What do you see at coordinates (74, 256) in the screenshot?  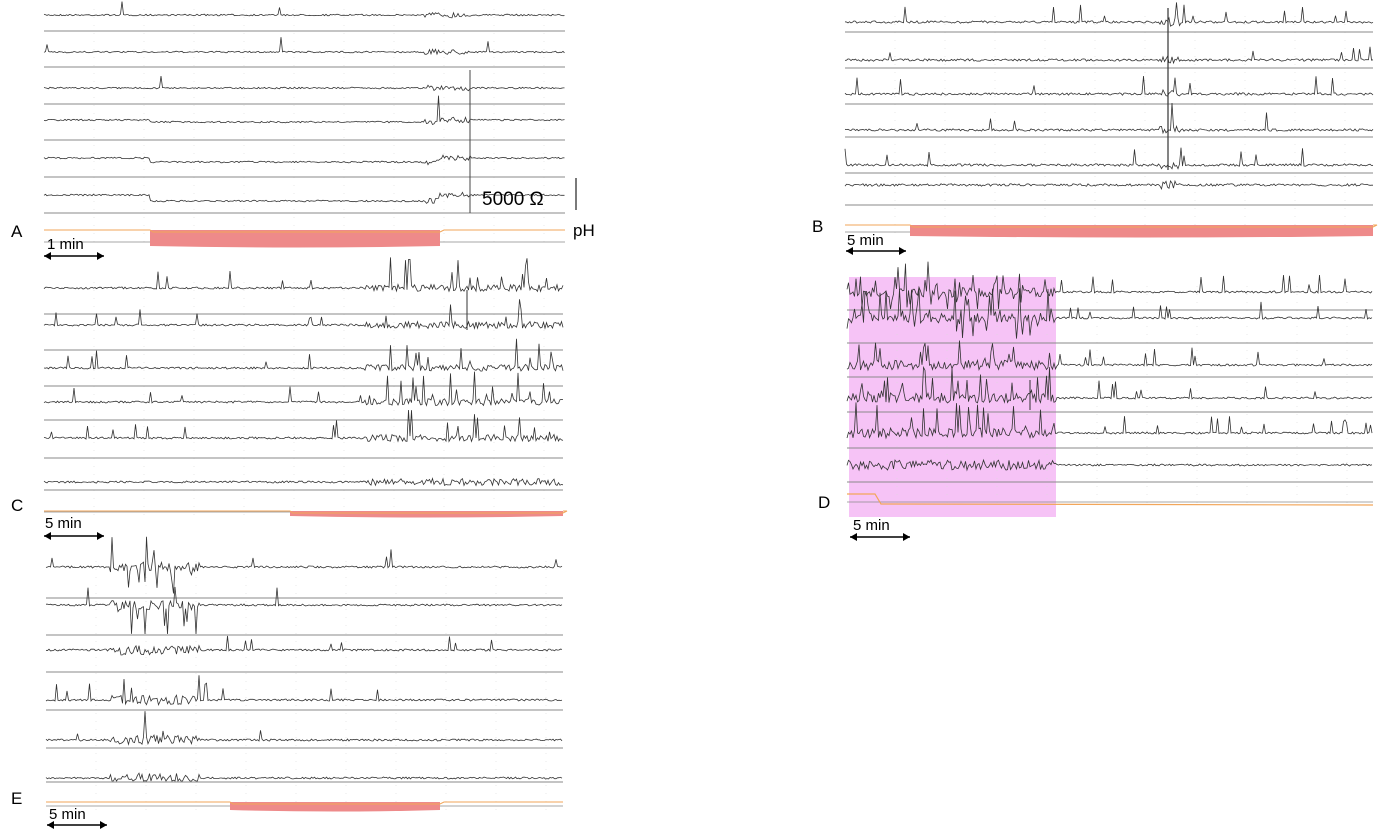 I see `panel-a-time-scale-arrow` at bounding box center [74, 256].